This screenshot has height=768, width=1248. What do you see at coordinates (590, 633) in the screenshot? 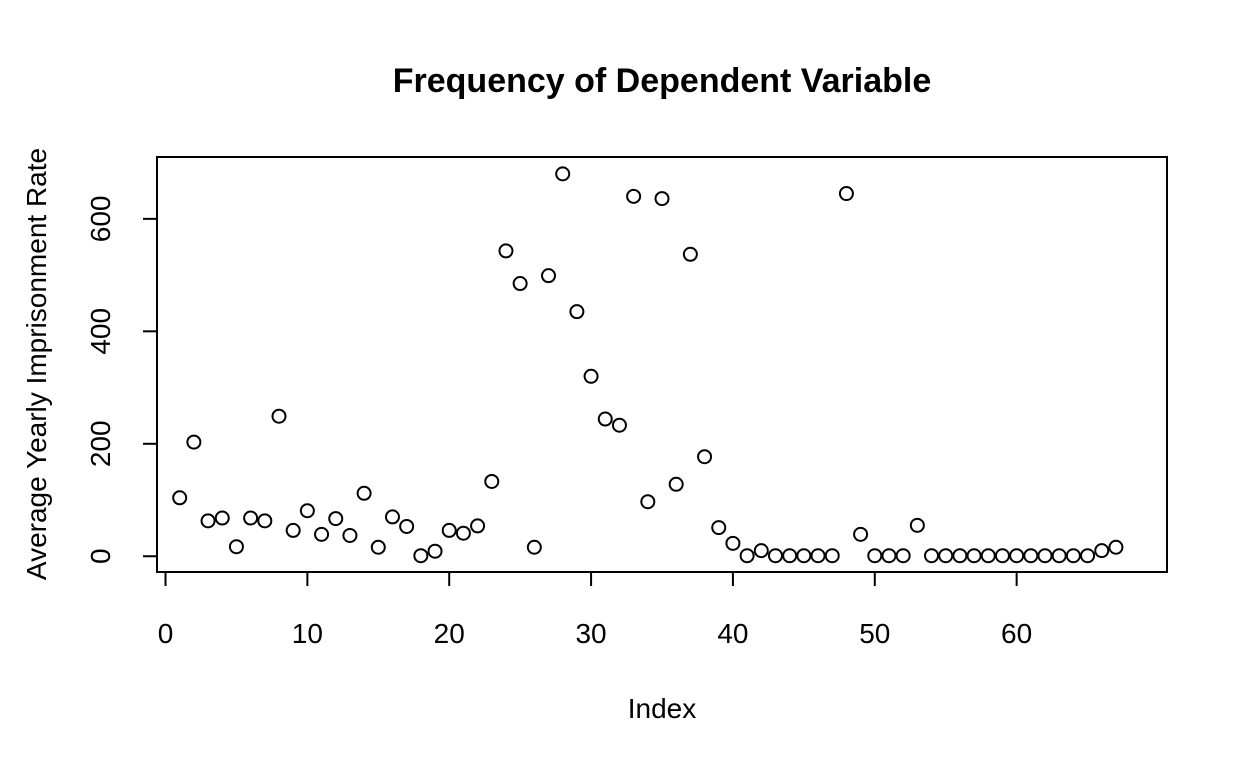
I see `x-tick-label: 30` at bounding box center [590, 633].